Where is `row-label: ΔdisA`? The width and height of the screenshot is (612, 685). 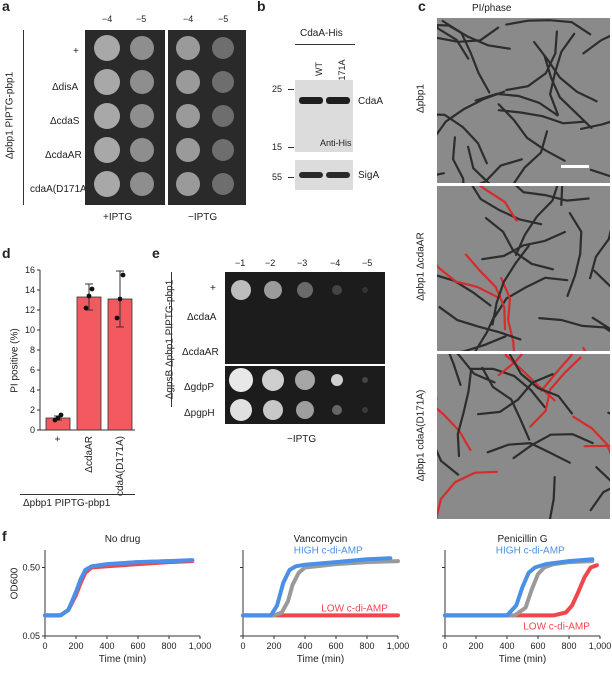
row-label: ΔdisA is located at coordinates (65, 87).